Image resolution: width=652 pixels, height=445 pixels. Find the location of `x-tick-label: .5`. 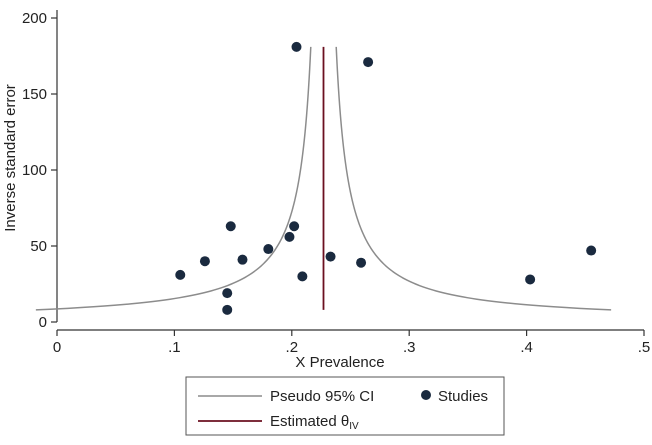

x-tick-label: .5 is located at coordinates (644, 347).